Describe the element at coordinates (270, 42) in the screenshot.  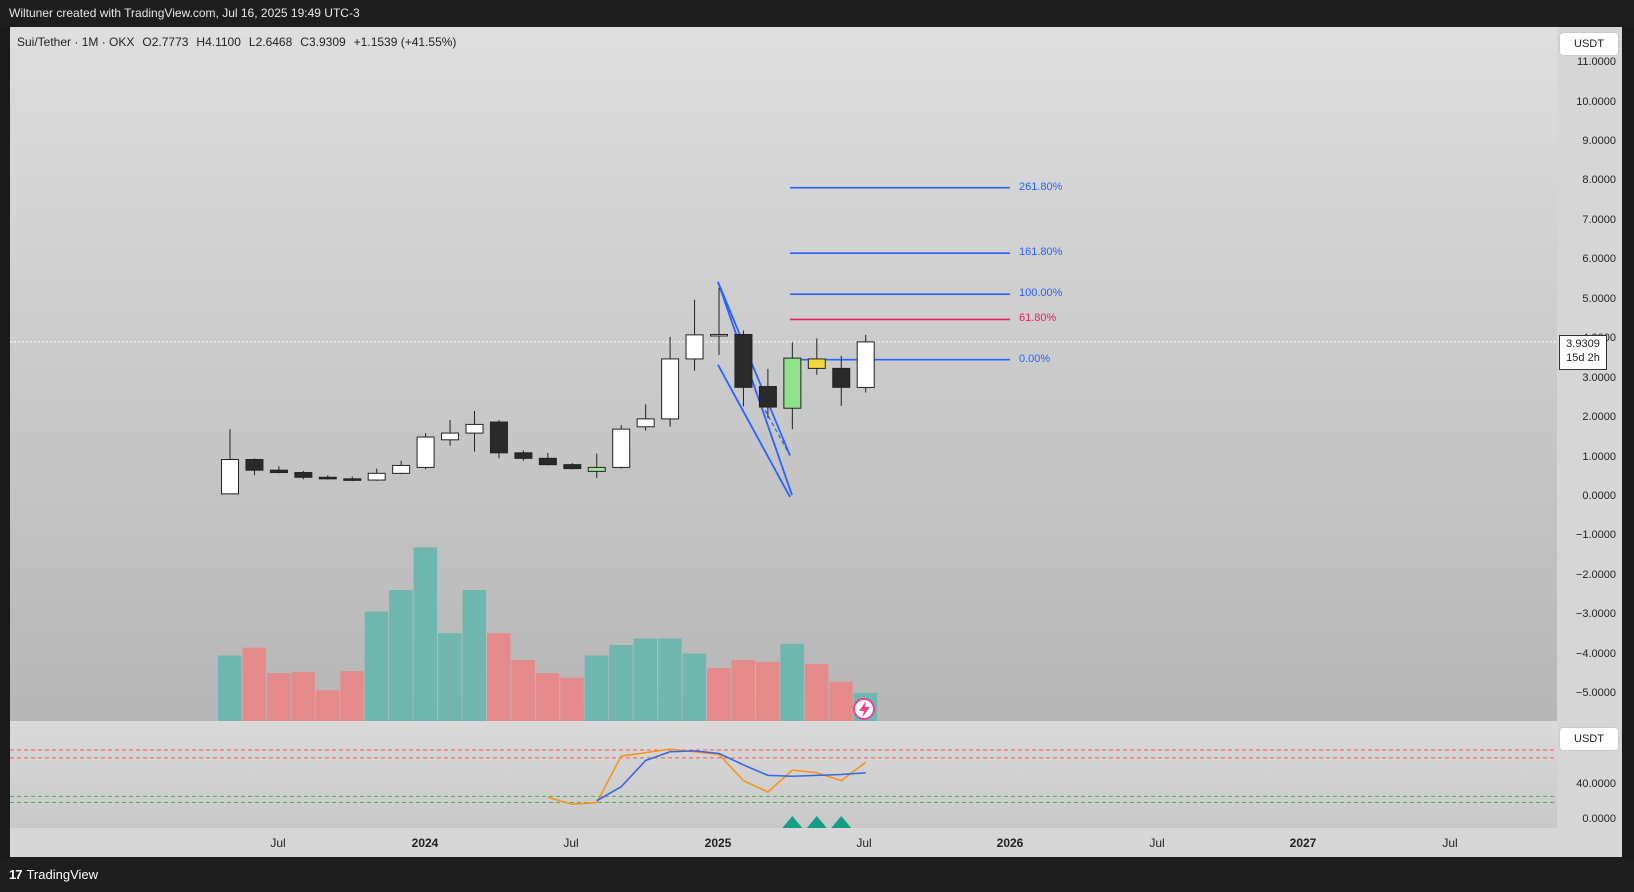
I see `legend-low: L2.6468` at that location.